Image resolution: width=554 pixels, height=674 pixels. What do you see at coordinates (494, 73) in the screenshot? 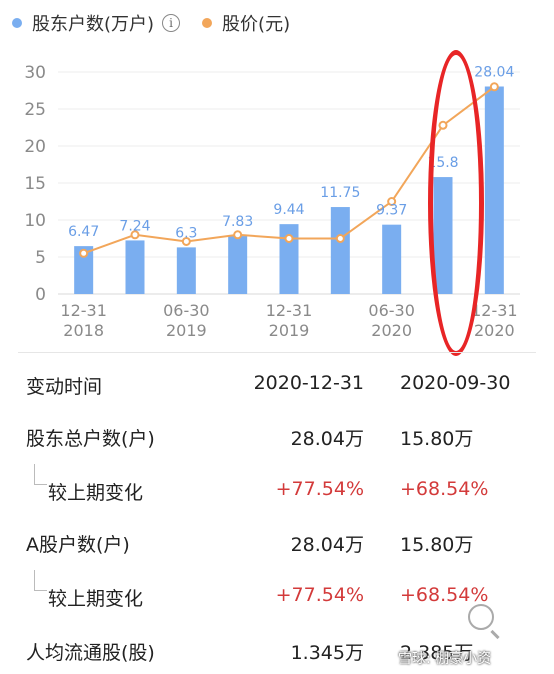
I see `bar-data-label: 28.04` at bounding box center [494, 73].